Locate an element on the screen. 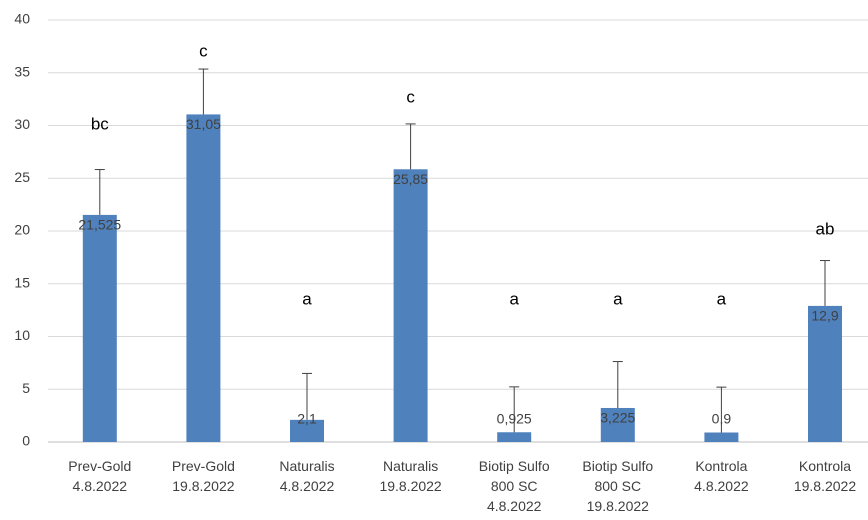  x-tick-label: Biotip Sulfo 800 SC 19.8.2022 is located at coordinates (617, 486).